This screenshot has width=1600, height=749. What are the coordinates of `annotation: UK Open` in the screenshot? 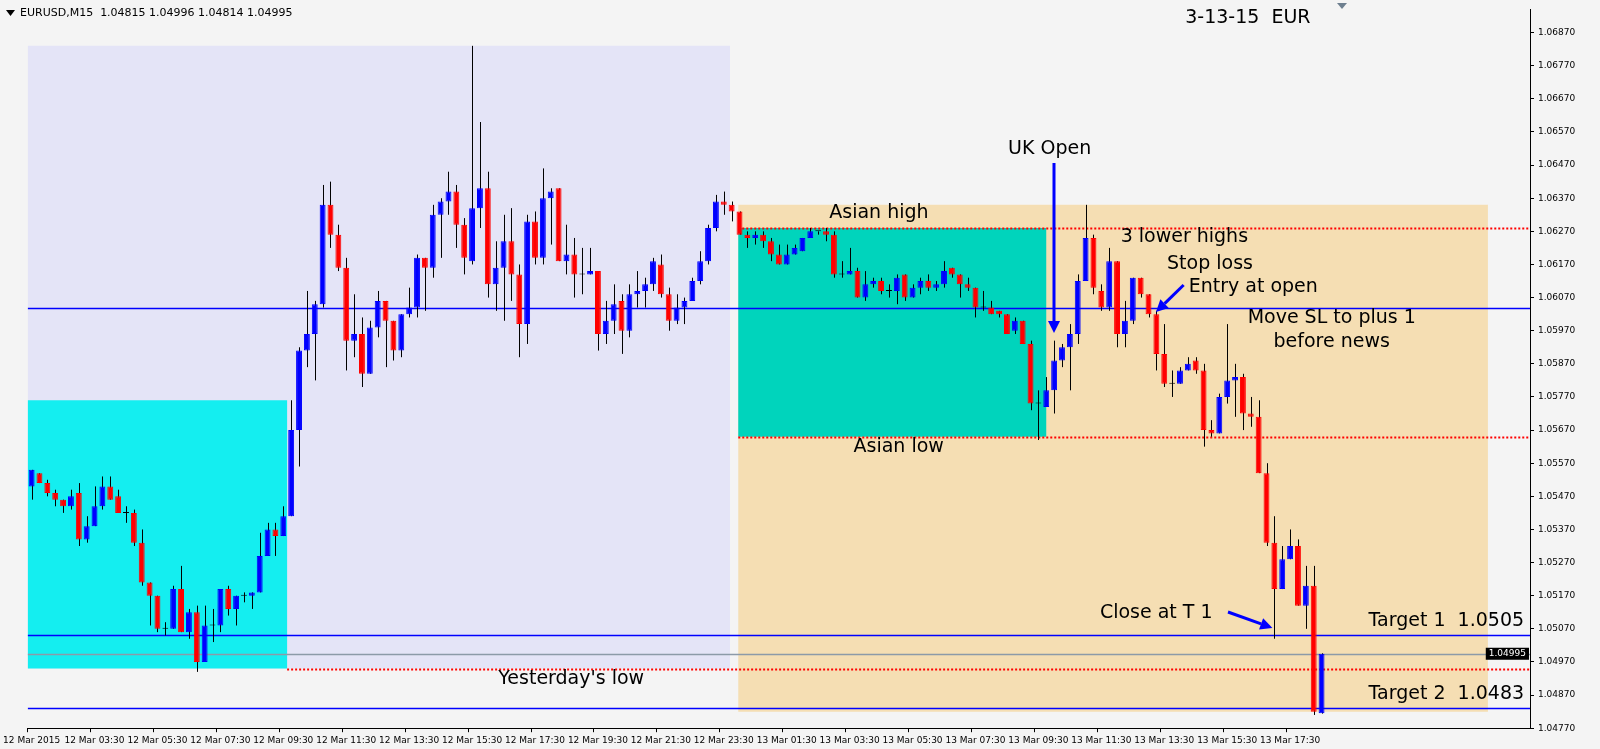 It's located at (1050, 146).